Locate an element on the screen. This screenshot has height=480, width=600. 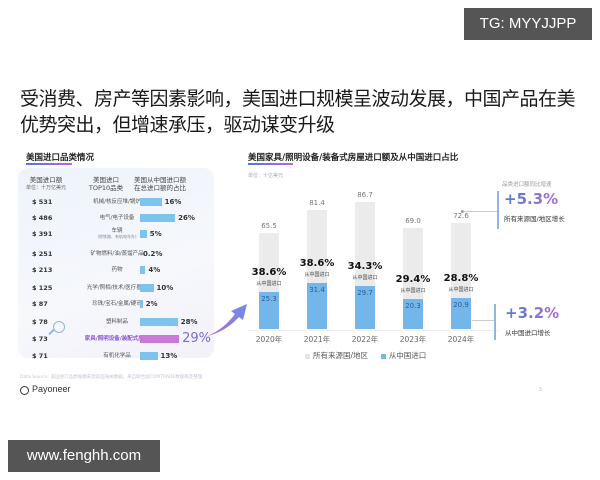
import-amount: $ 87 is located at coordinates (40, 304).